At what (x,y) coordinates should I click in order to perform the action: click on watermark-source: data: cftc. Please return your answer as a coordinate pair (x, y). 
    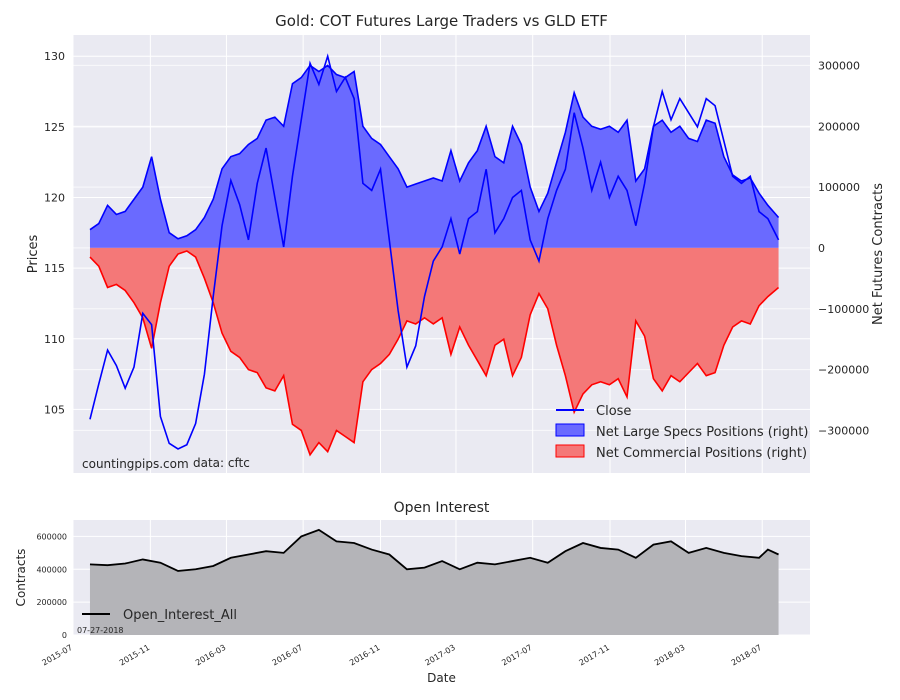
    Looking at the image, I should click on (221, 463).